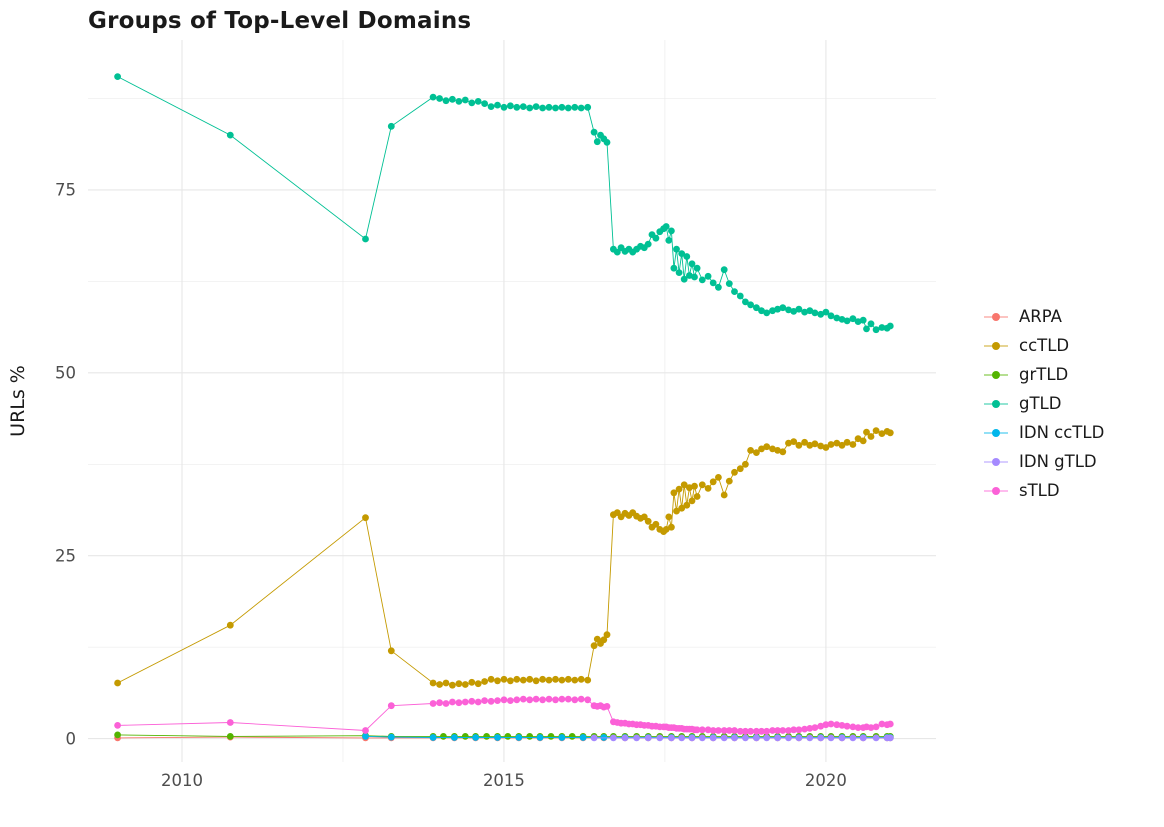 The width and height of the screenshot is (1164, 827). What do you see at coordinates (1044, 374) in the screenshot?
I see `legend-item-grtld: grTLD` at bounding box center [1044, 374].